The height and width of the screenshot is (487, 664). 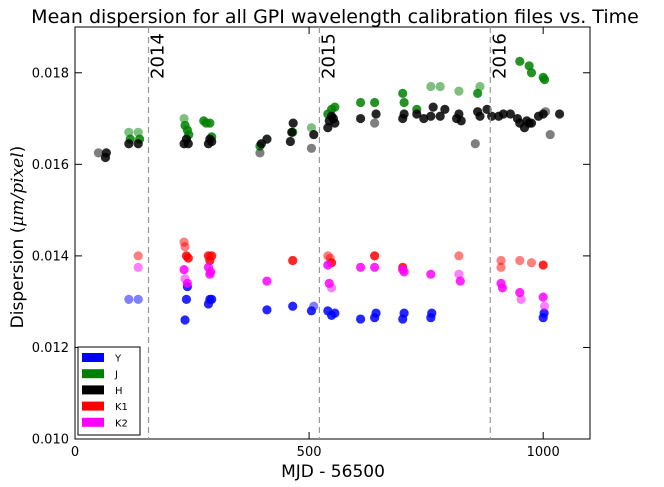 I want to click on legend-label-k2: K2, so click(x=121, y=423).